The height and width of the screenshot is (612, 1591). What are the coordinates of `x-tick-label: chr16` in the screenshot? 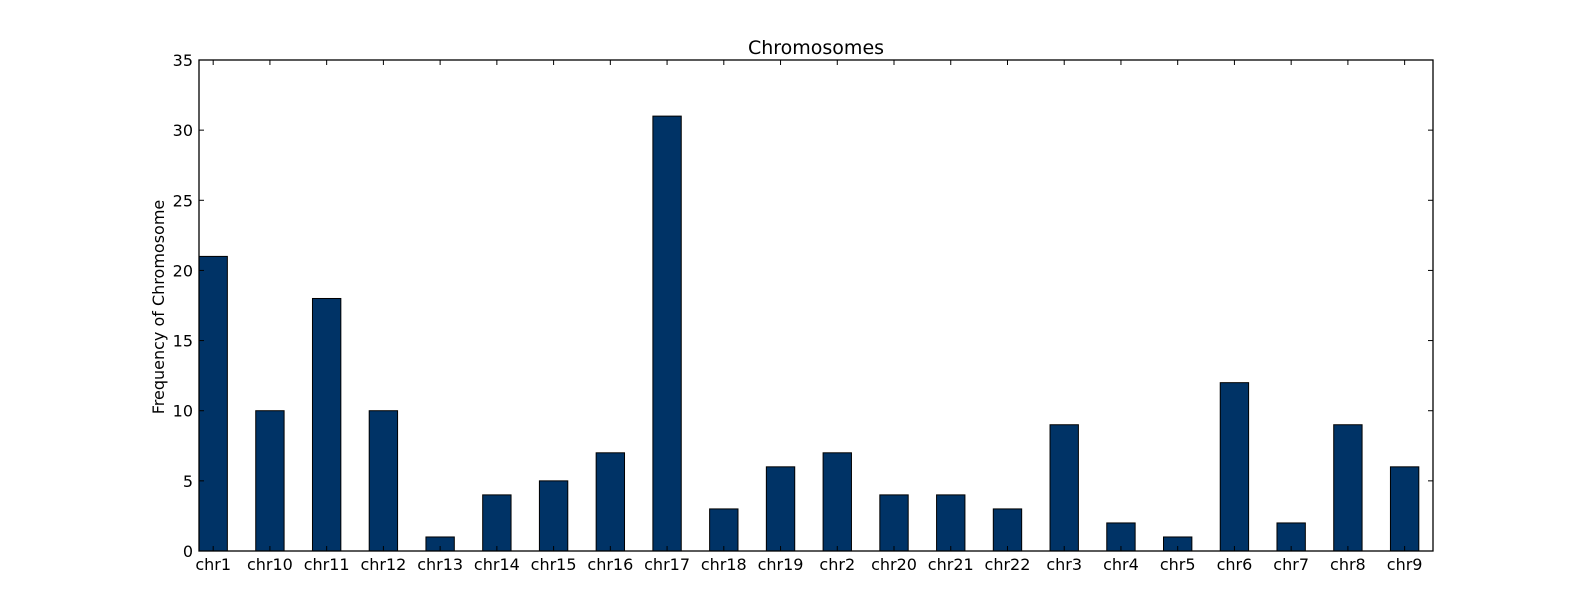 It's located at (610, 564).